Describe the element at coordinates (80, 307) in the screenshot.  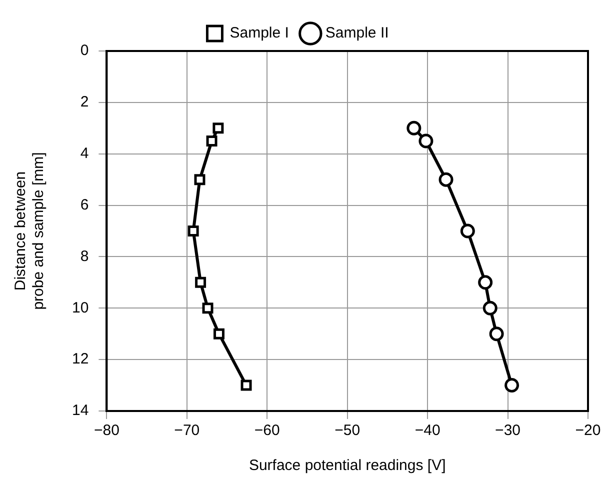
I see `y-tick-label: 10` at that location.